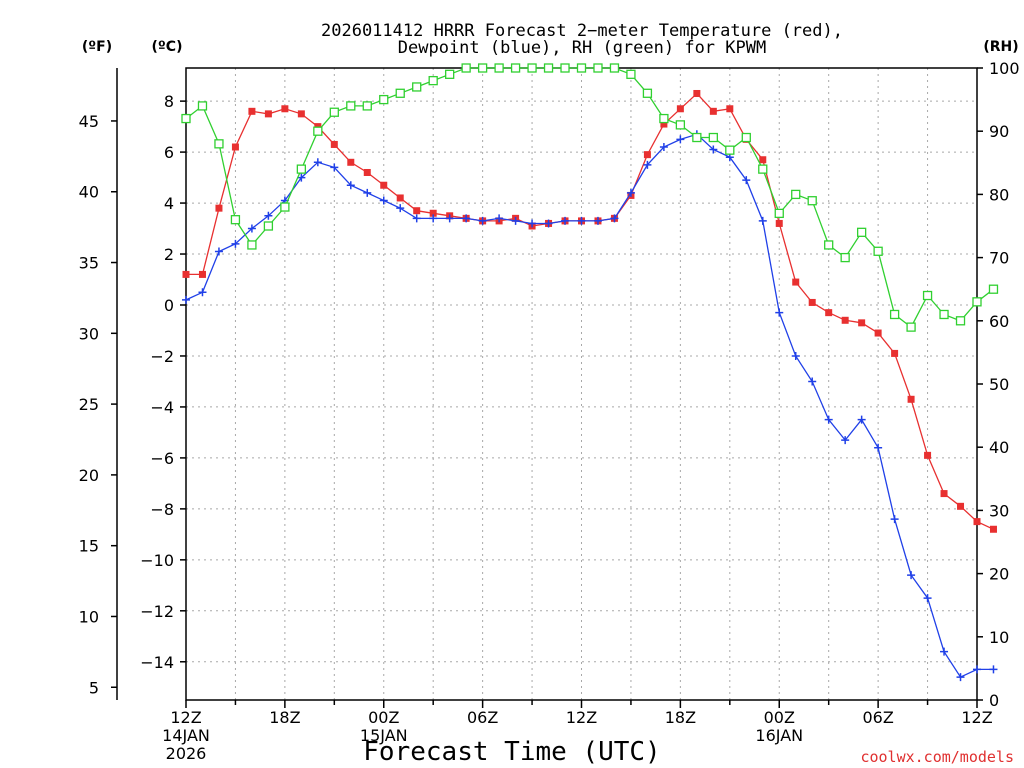  What do you see at coordinates (94, 687) in the screenshot?
I see `fahrenheit-tick-label: 5` at bounding box center [94, 687].